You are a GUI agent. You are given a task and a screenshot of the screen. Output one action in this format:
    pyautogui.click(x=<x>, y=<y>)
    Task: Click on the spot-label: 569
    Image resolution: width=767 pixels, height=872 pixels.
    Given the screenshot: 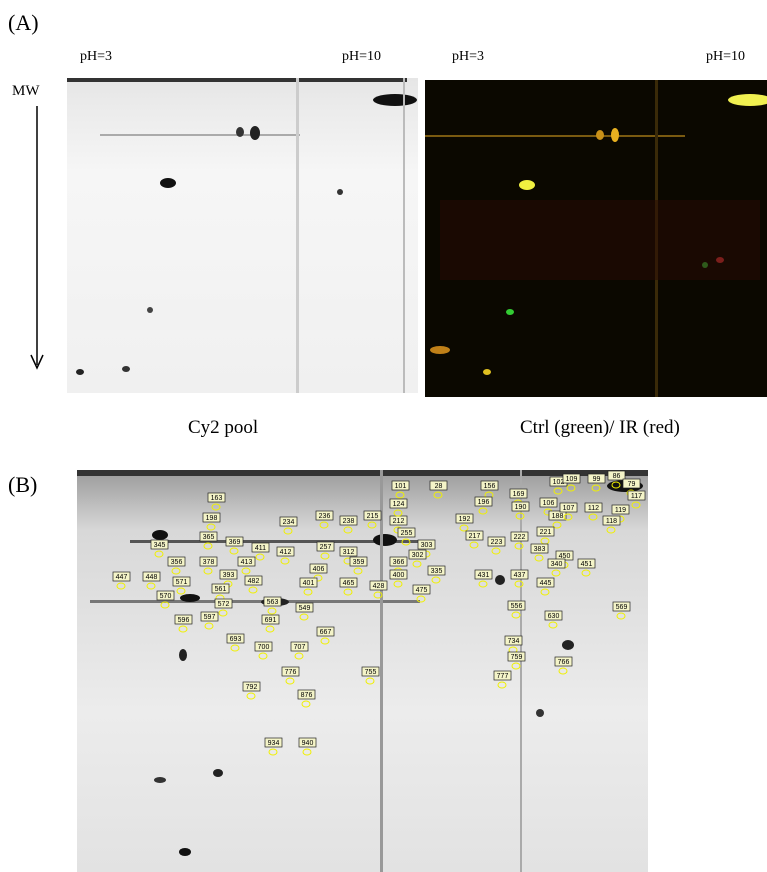 What is the action you would take?
    pyautogui.click(x=621, y=610)
    